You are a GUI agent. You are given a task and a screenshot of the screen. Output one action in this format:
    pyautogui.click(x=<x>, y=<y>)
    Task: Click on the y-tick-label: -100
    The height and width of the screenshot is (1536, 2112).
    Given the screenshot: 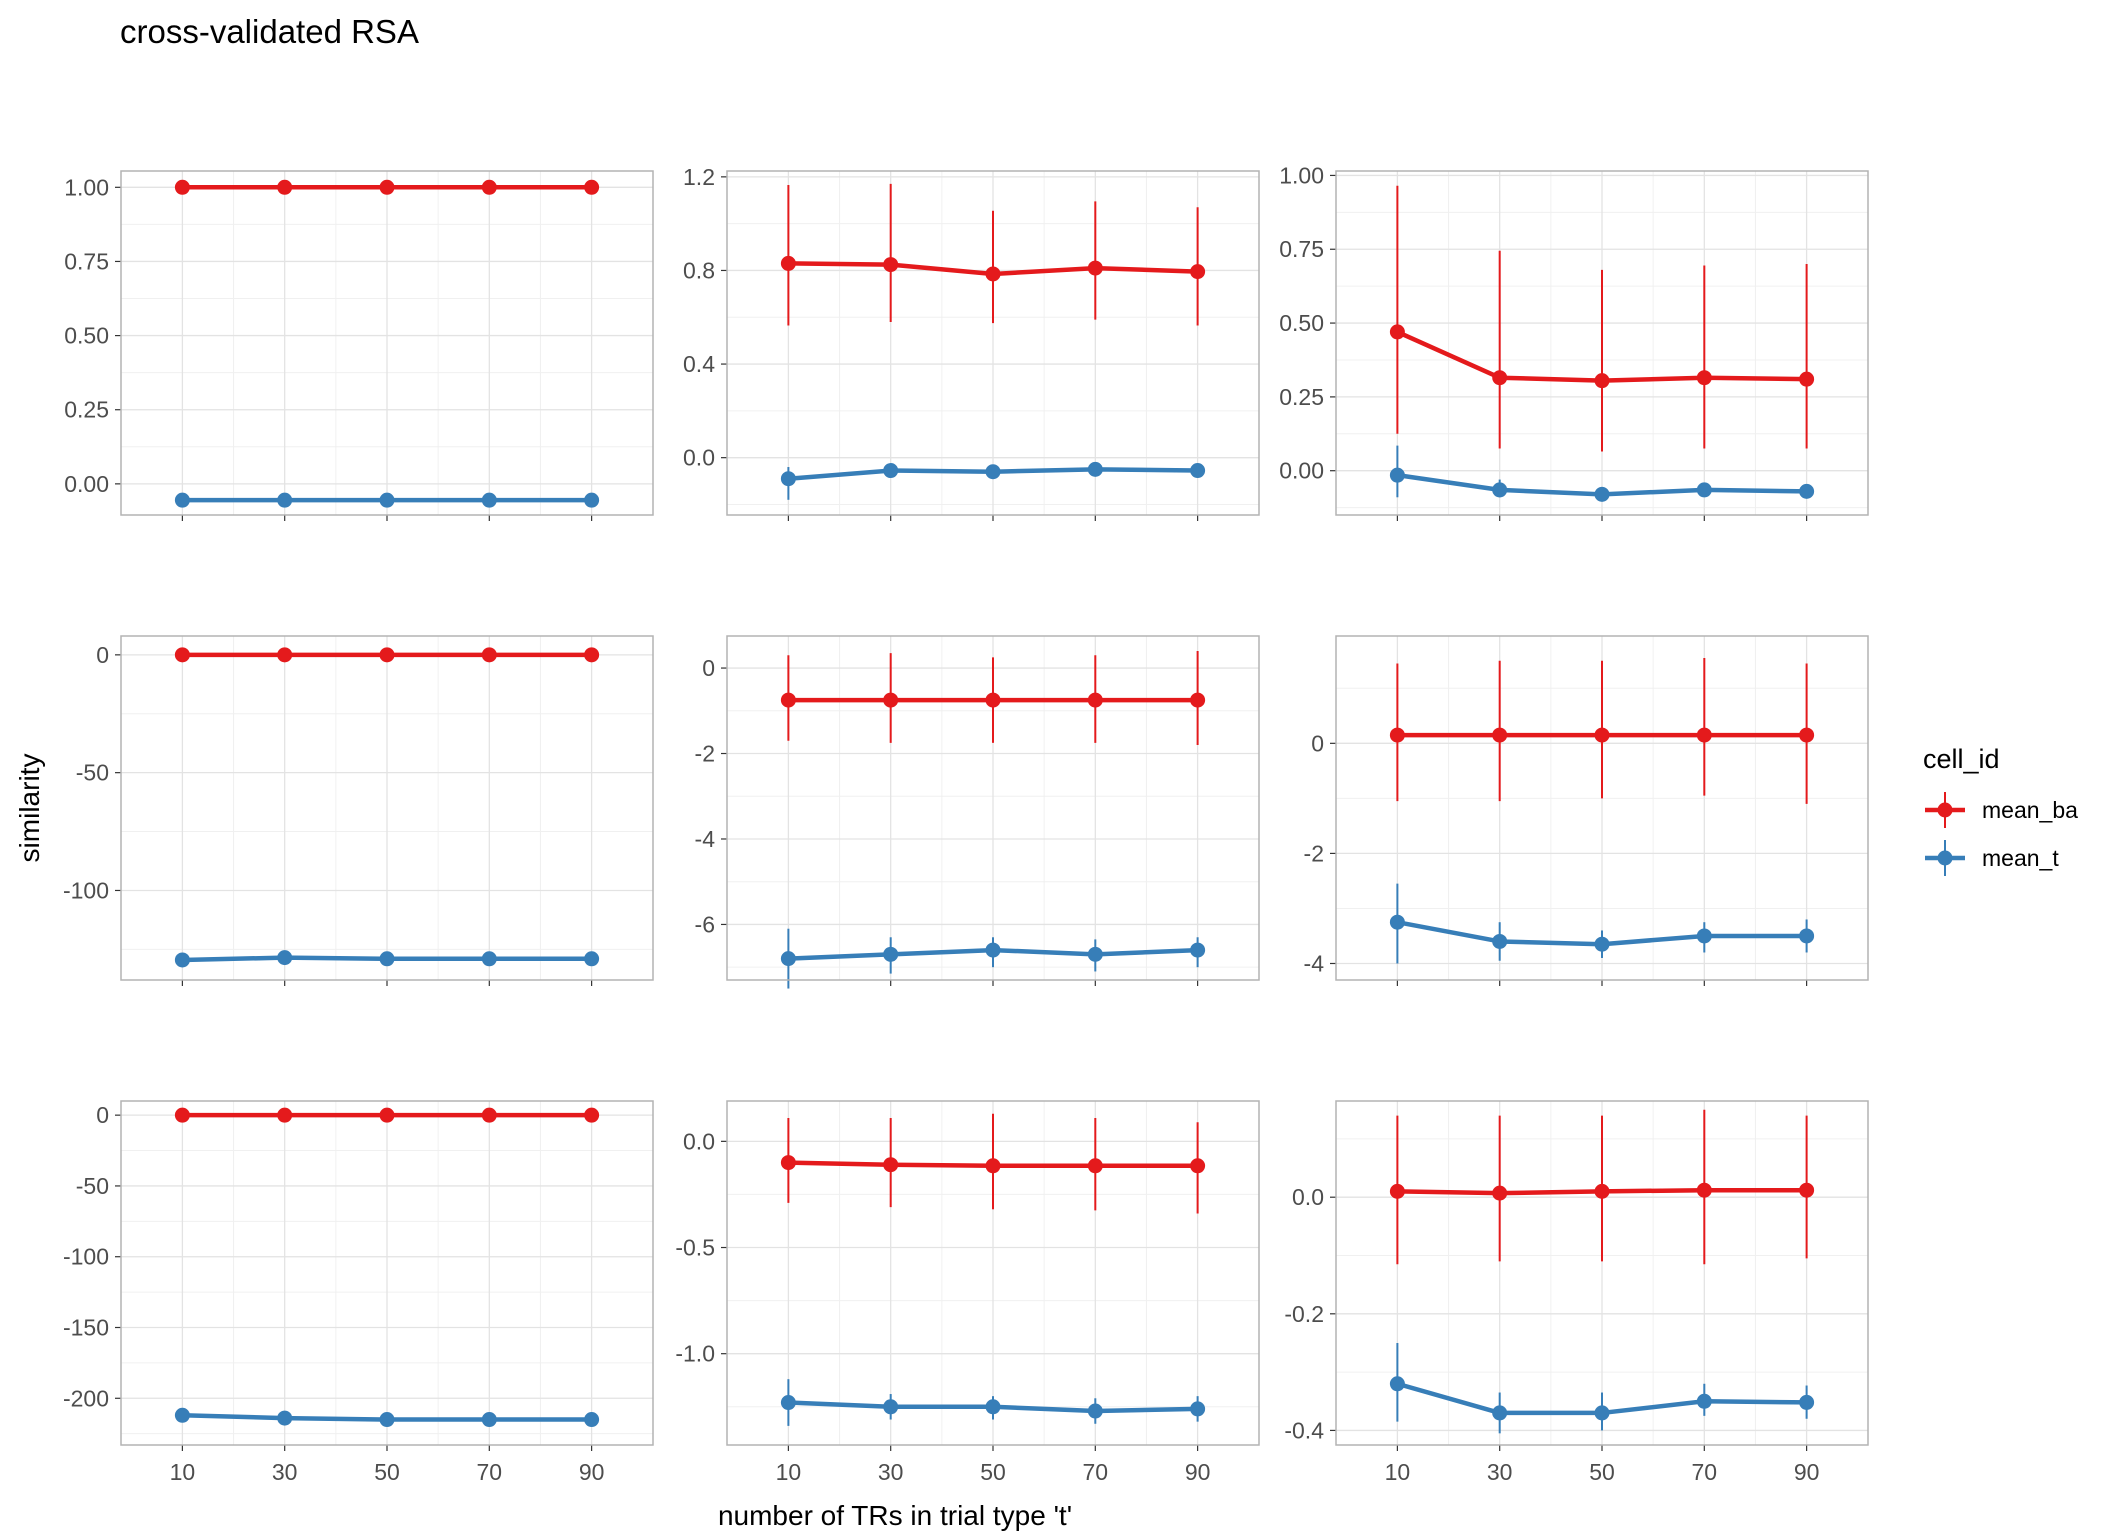 What is the action you would take?
    pyautogui.click(x=86, y=1257)
    